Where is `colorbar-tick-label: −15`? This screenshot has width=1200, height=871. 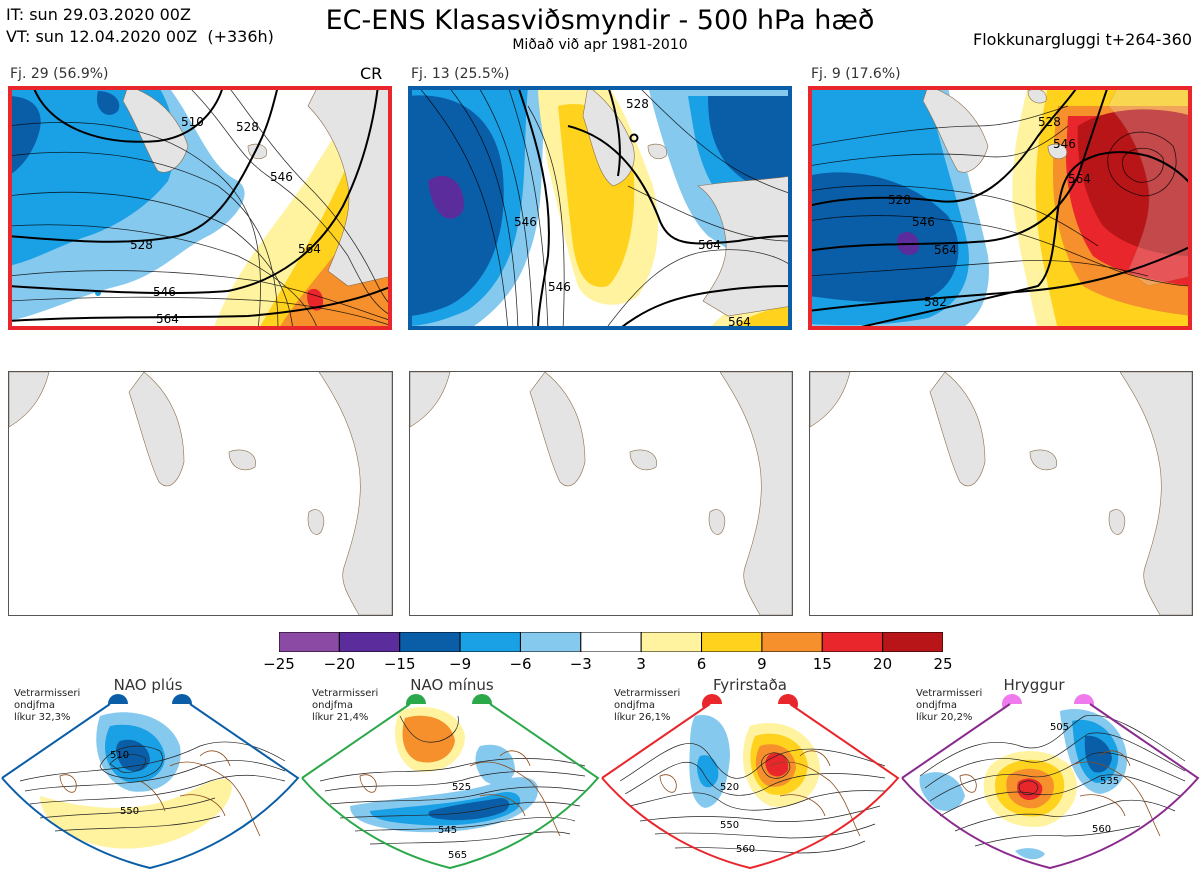 colorbar-tick-label: −15 is located at coordinates (399, 664).